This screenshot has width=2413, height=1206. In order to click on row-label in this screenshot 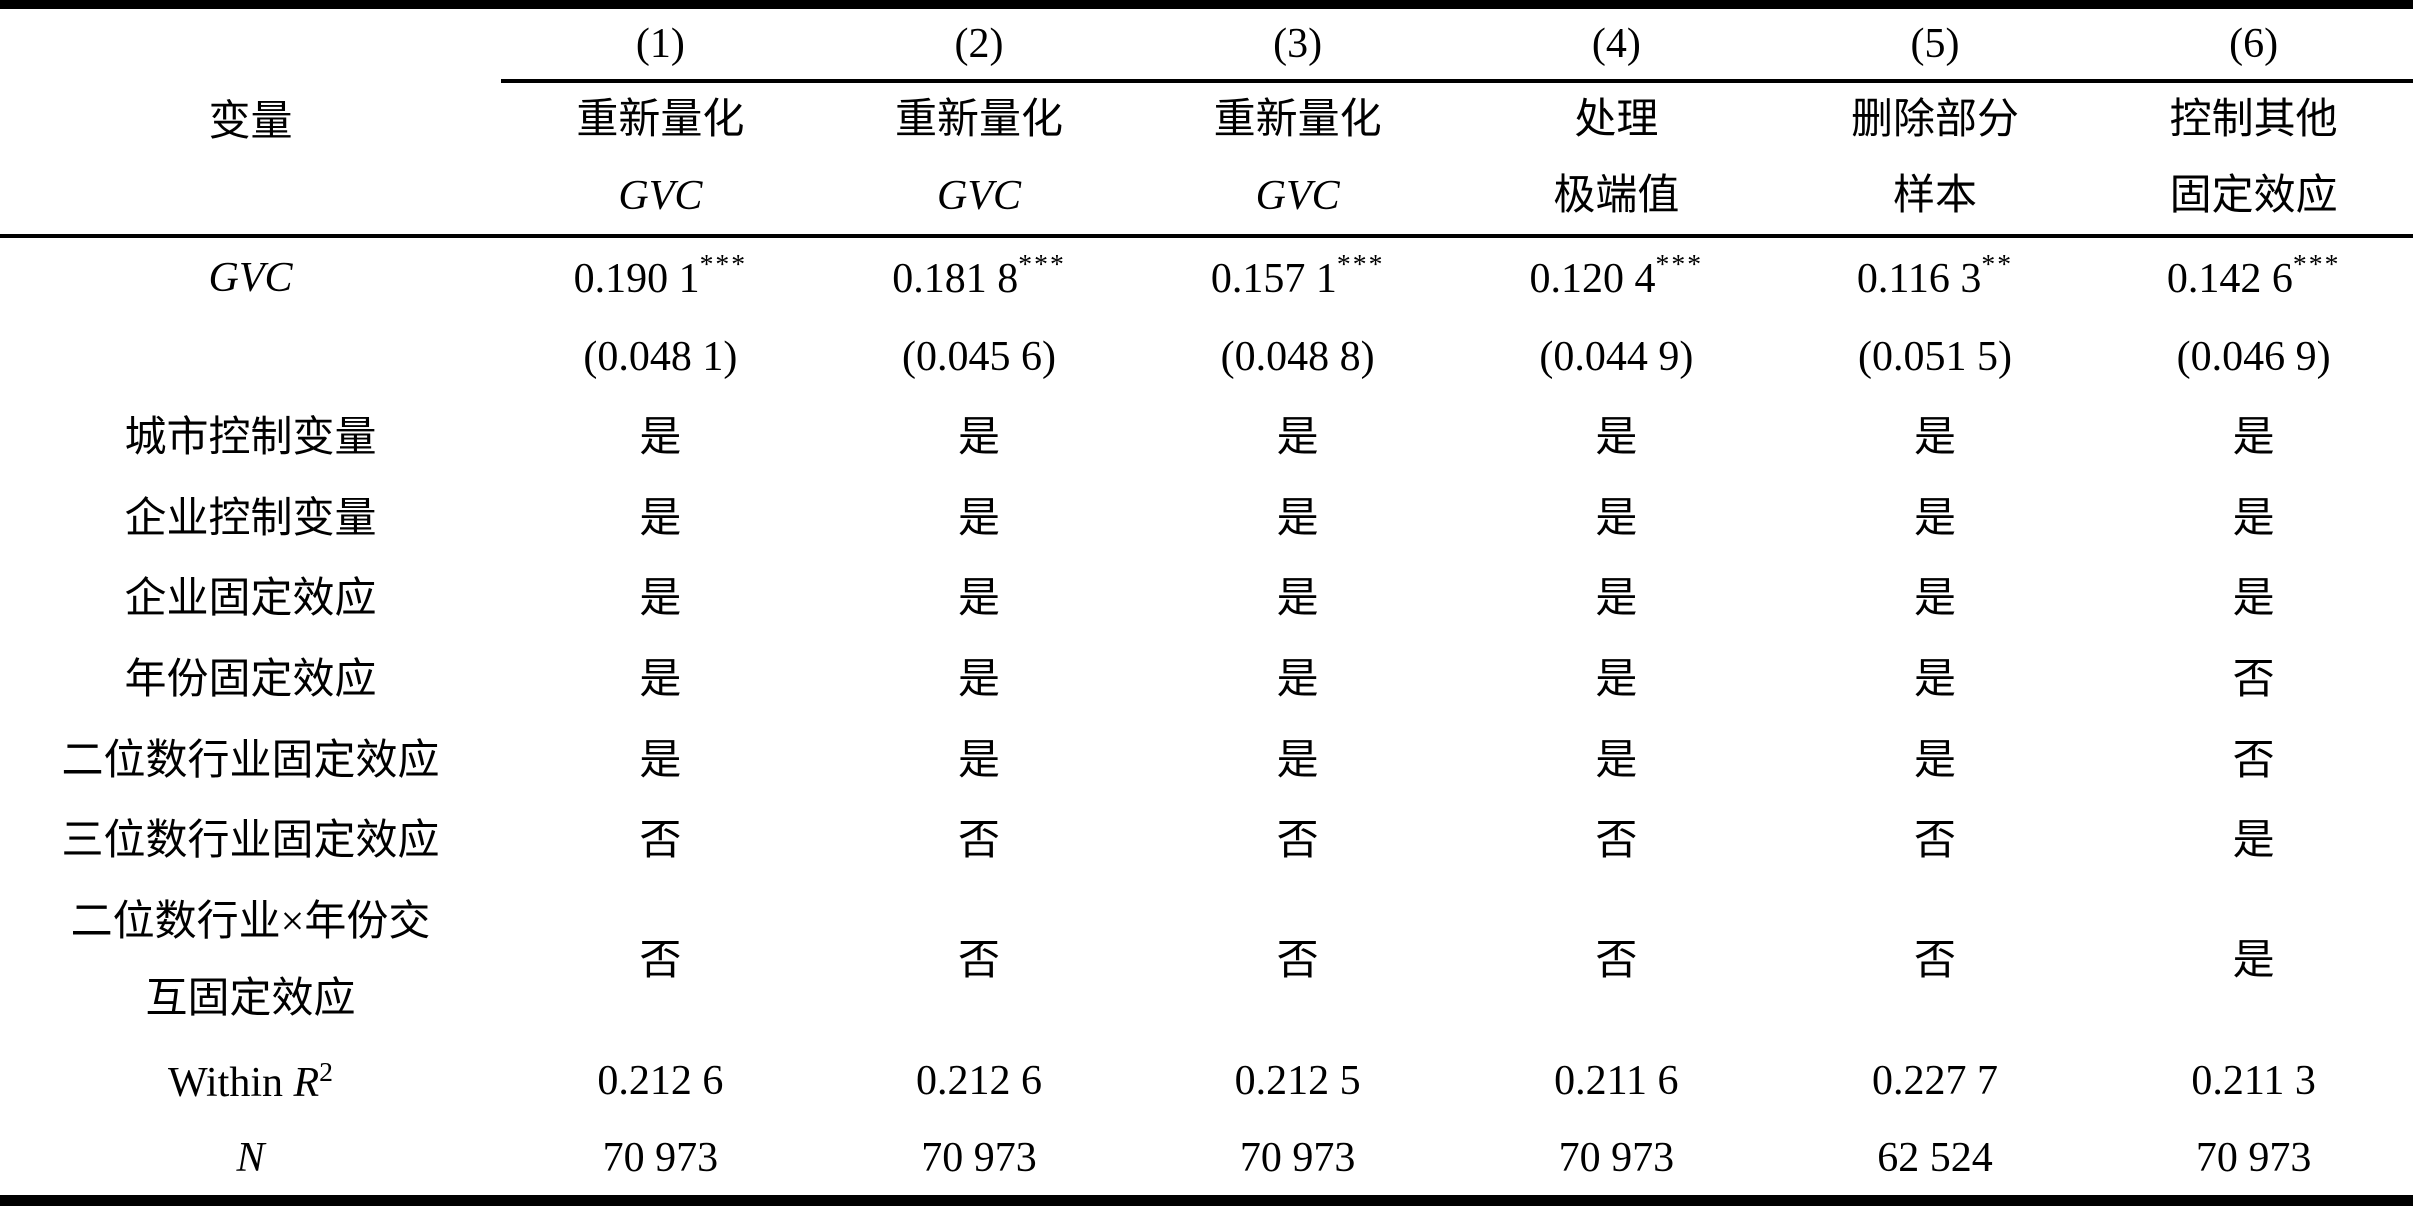, I will do `click(250, 357)`.